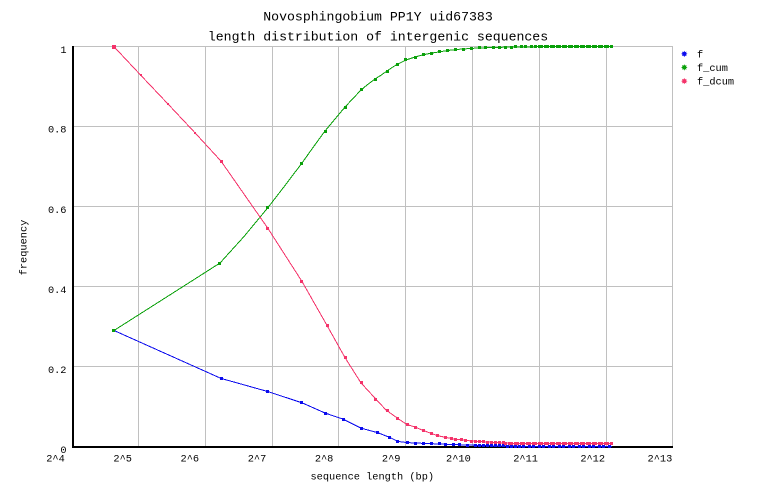  What do you see at coordinates (57, 291) in the screenshot?
I see `svg-text: 0.4` at bounding box center [57, 291].